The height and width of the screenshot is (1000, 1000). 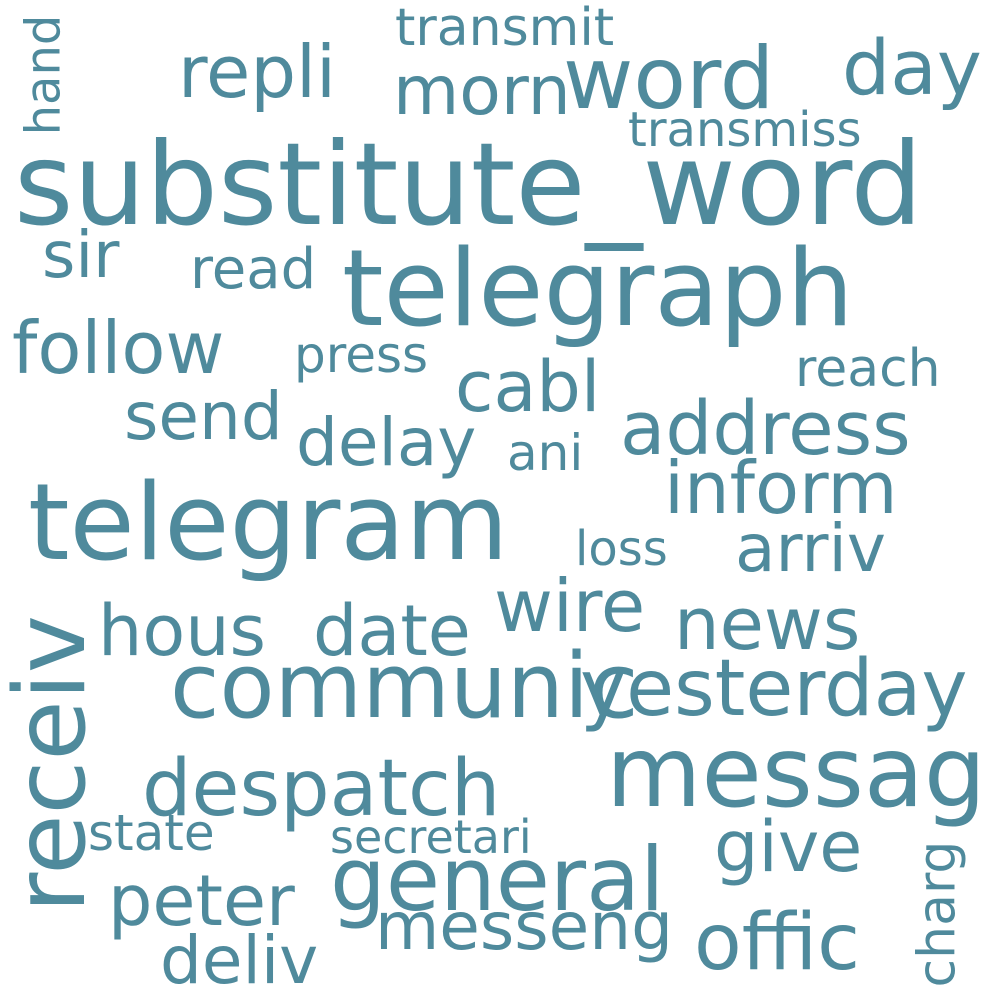 I want to click on word-substitute-word: substitute_word, so click(x=468, y=184).